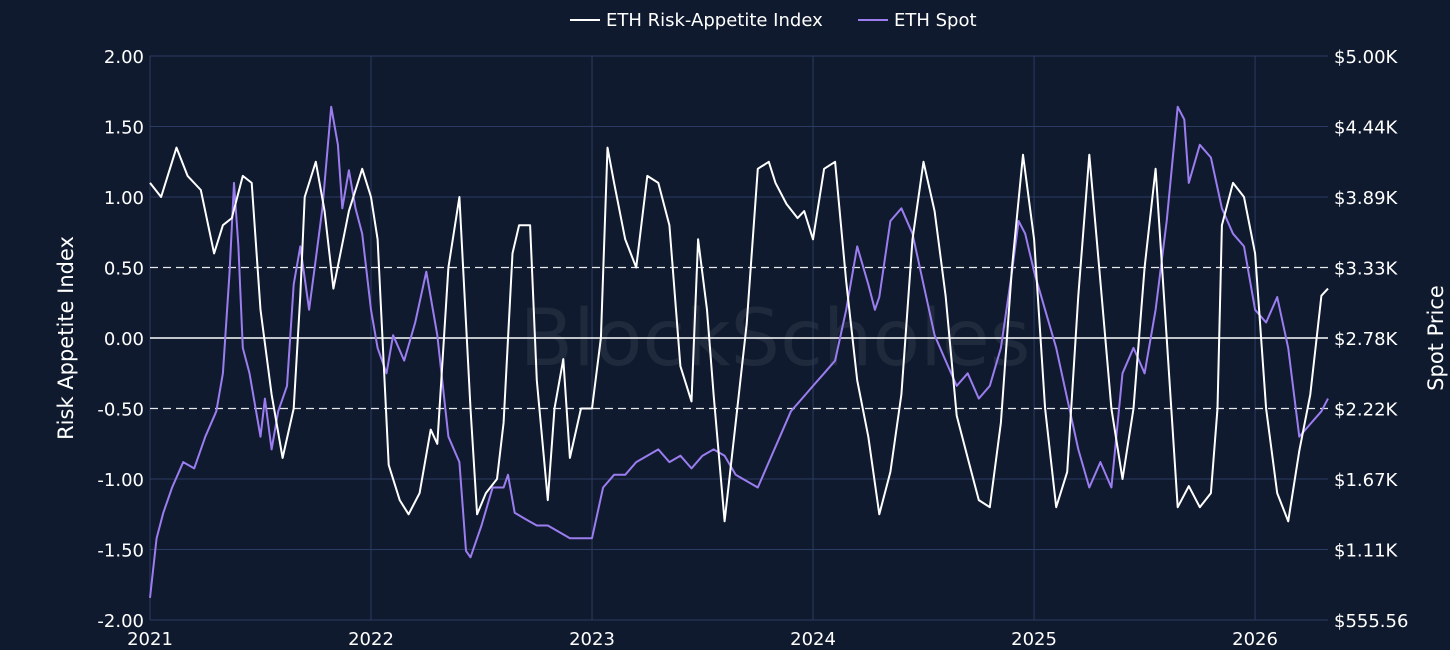 This screenshot has width=1450, height=650. What do you see at coordinates (702, 639) in the screenshot?
I see `x-axis-ticks: 2021 2022 2023 2024 2025 2026` at bounding box center [702, 639].